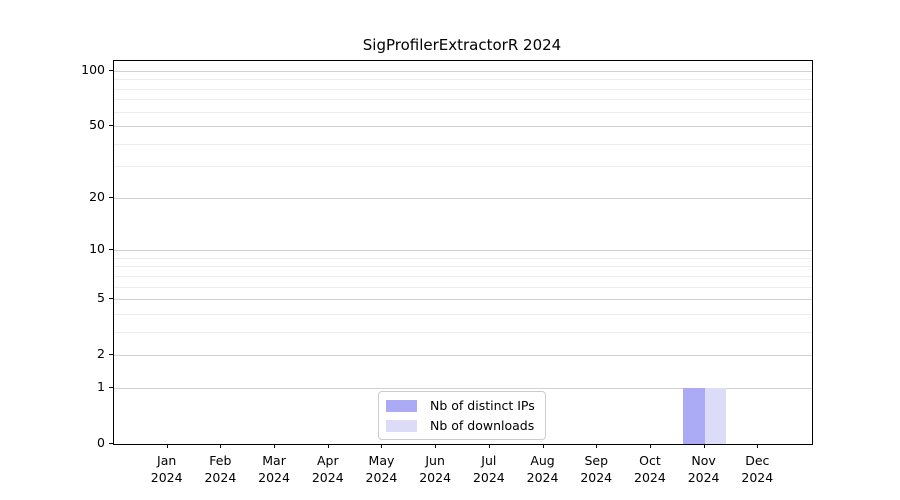 The width and height of the screenshot is (900, 500). Describe the element at coordinates (101, 442) in the screenshot. I see `y-tick-label-0: 0` at that location.